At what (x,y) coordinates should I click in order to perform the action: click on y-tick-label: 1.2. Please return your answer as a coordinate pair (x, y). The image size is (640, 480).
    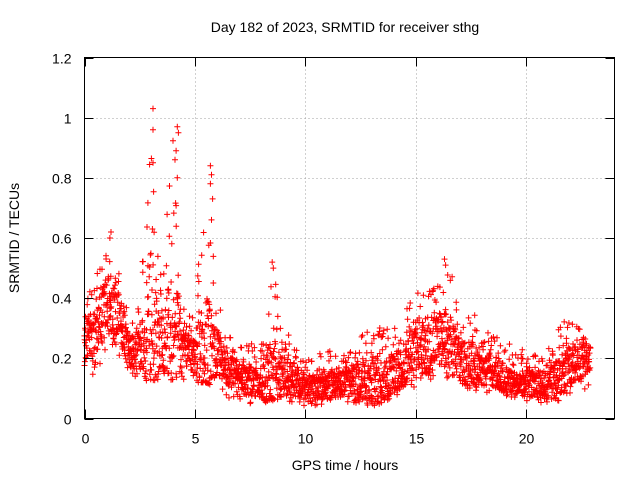
    Looking at the image, I should click on (62, 59).